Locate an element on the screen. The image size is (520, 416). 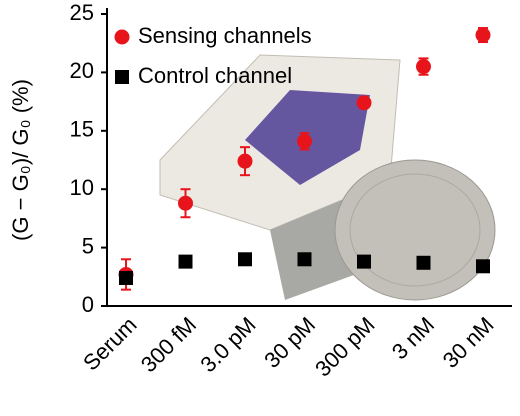
y-tick-label: 0 is located at coordinates (88, 304).